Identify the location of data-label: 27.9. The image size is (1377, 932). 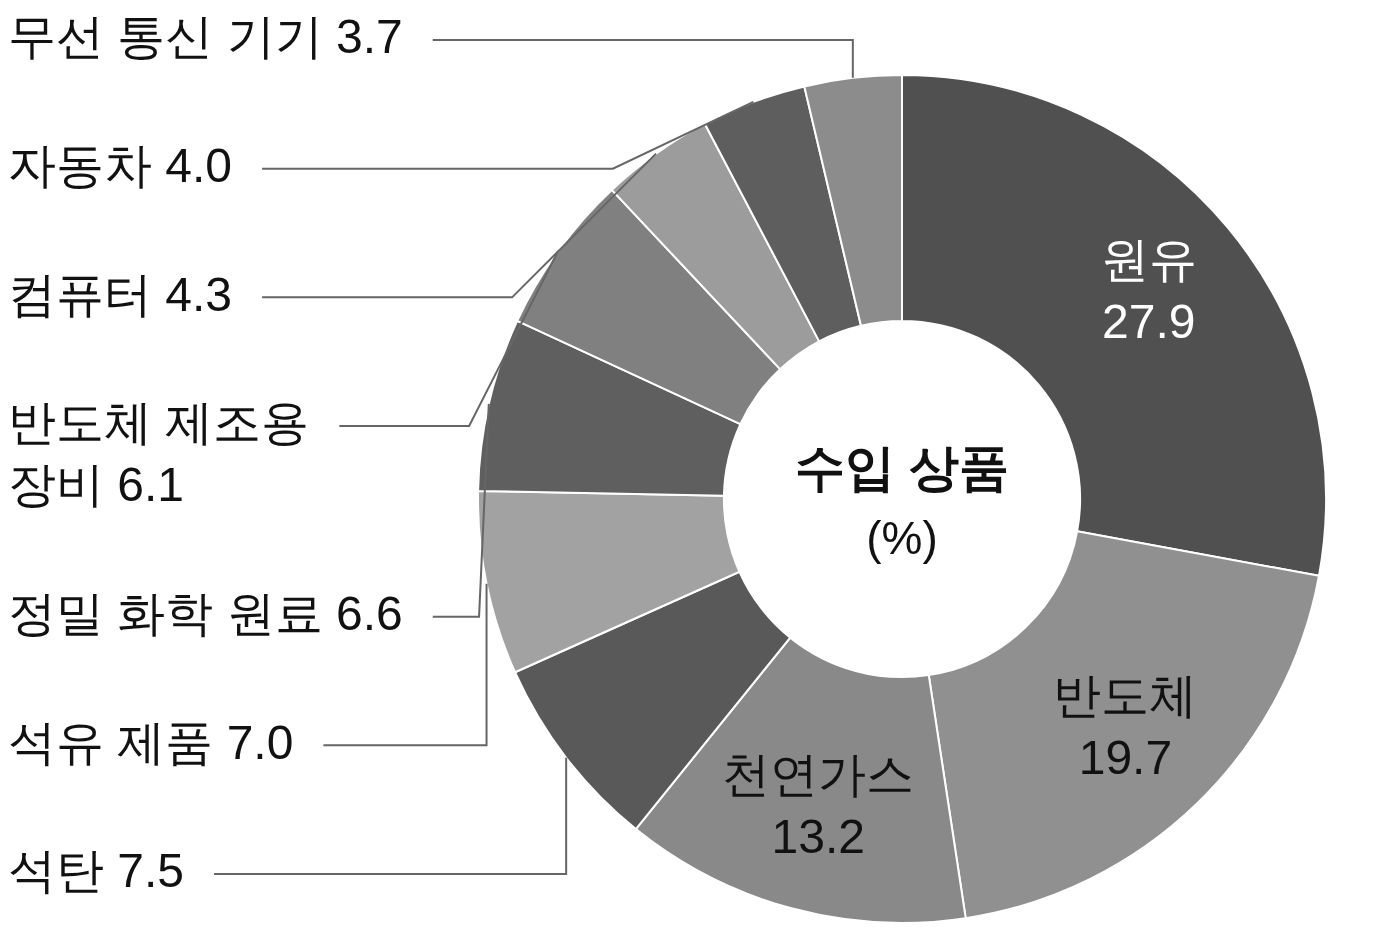
(1149, 321).